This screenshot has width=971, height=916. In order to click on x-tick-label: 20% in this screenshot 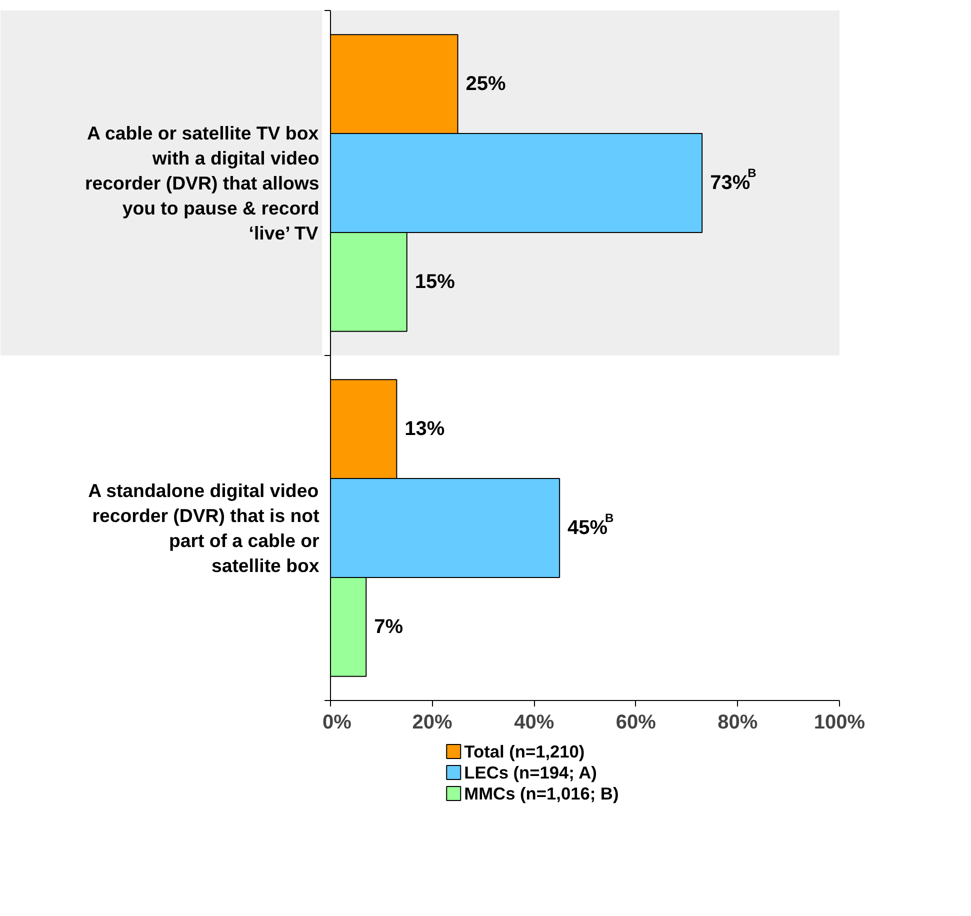, I will do `click(432, 723)`.